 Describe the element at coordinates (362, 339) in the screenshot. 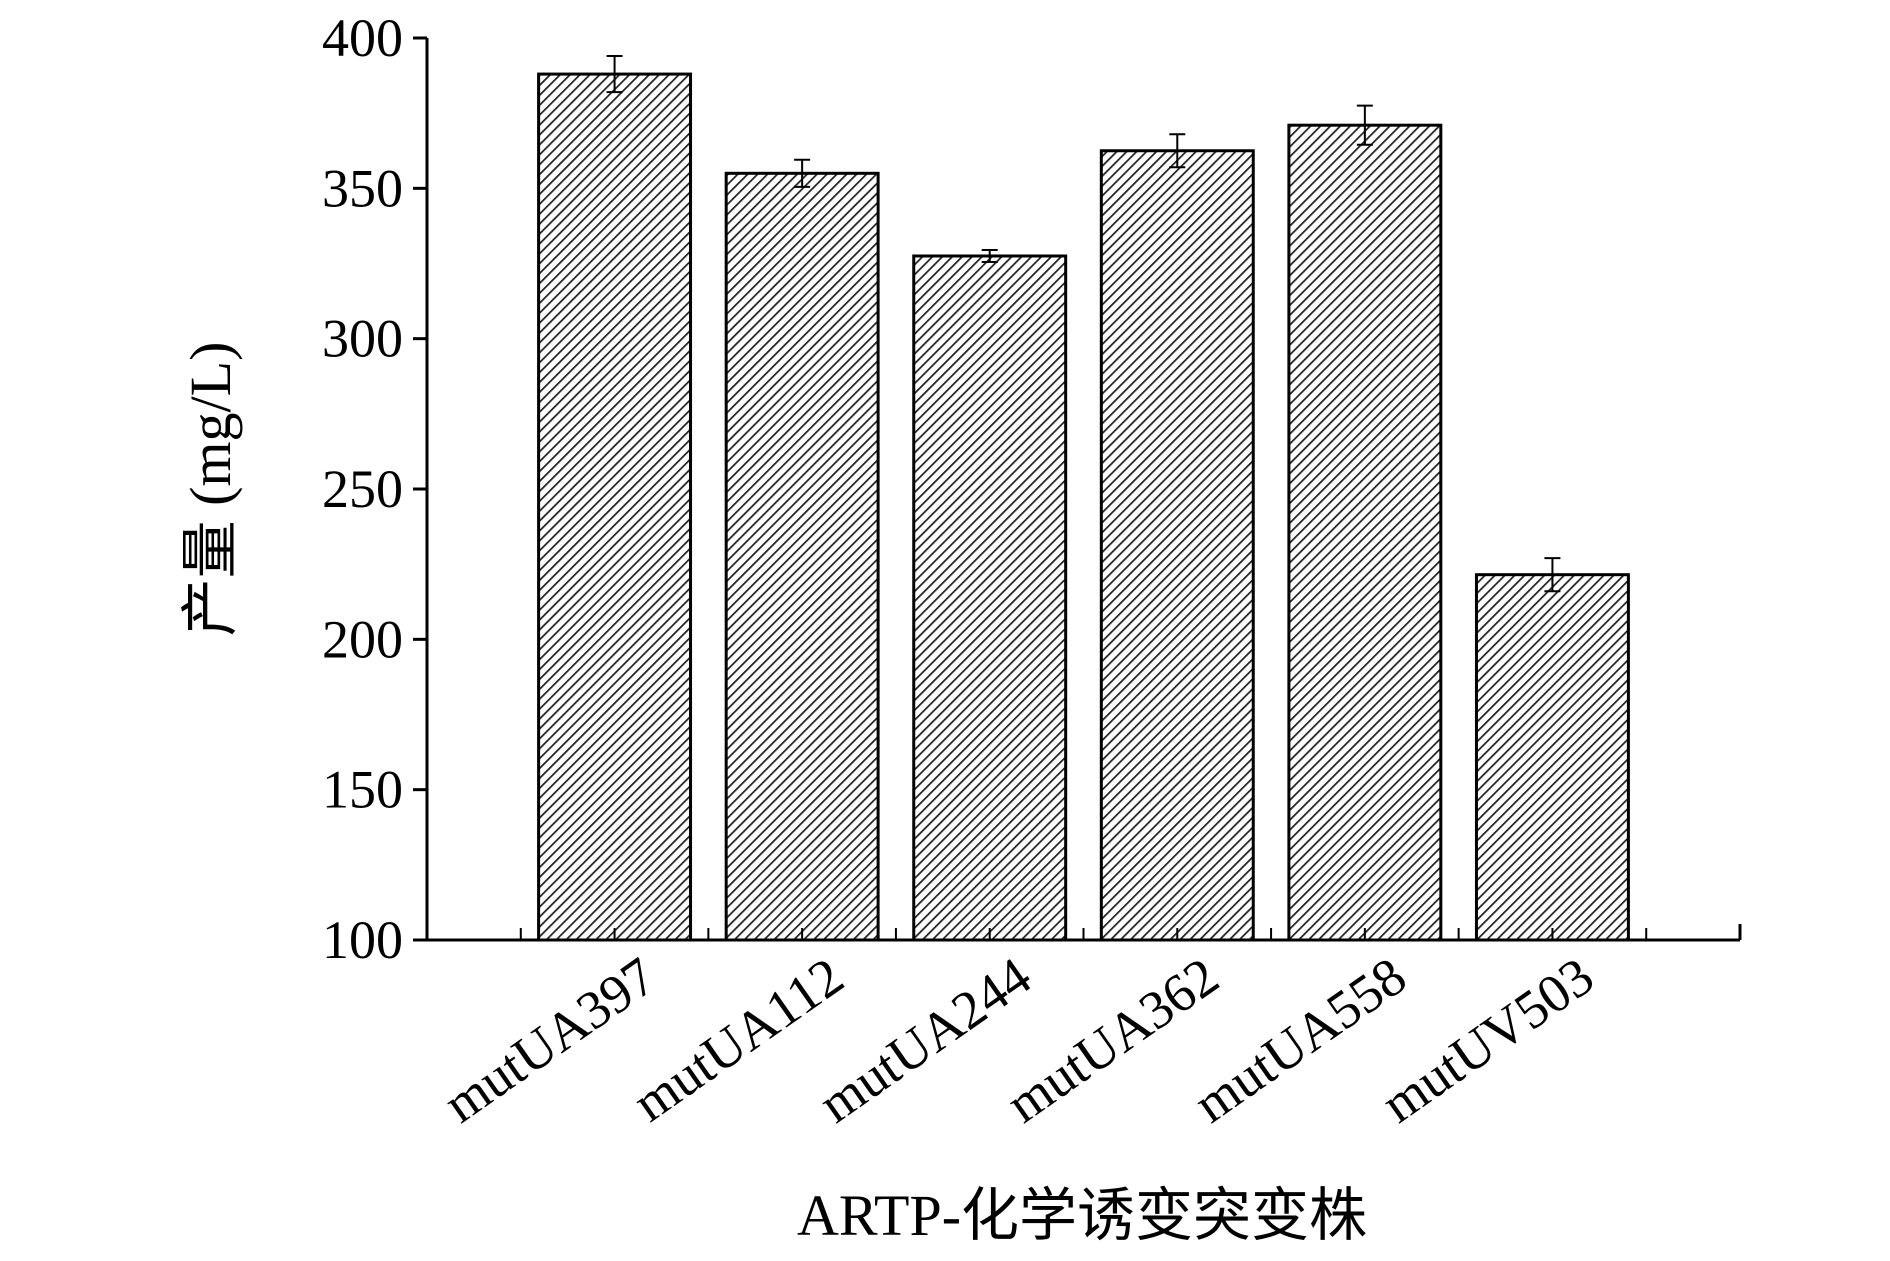

I see `y-tick-label: 300` at that location.